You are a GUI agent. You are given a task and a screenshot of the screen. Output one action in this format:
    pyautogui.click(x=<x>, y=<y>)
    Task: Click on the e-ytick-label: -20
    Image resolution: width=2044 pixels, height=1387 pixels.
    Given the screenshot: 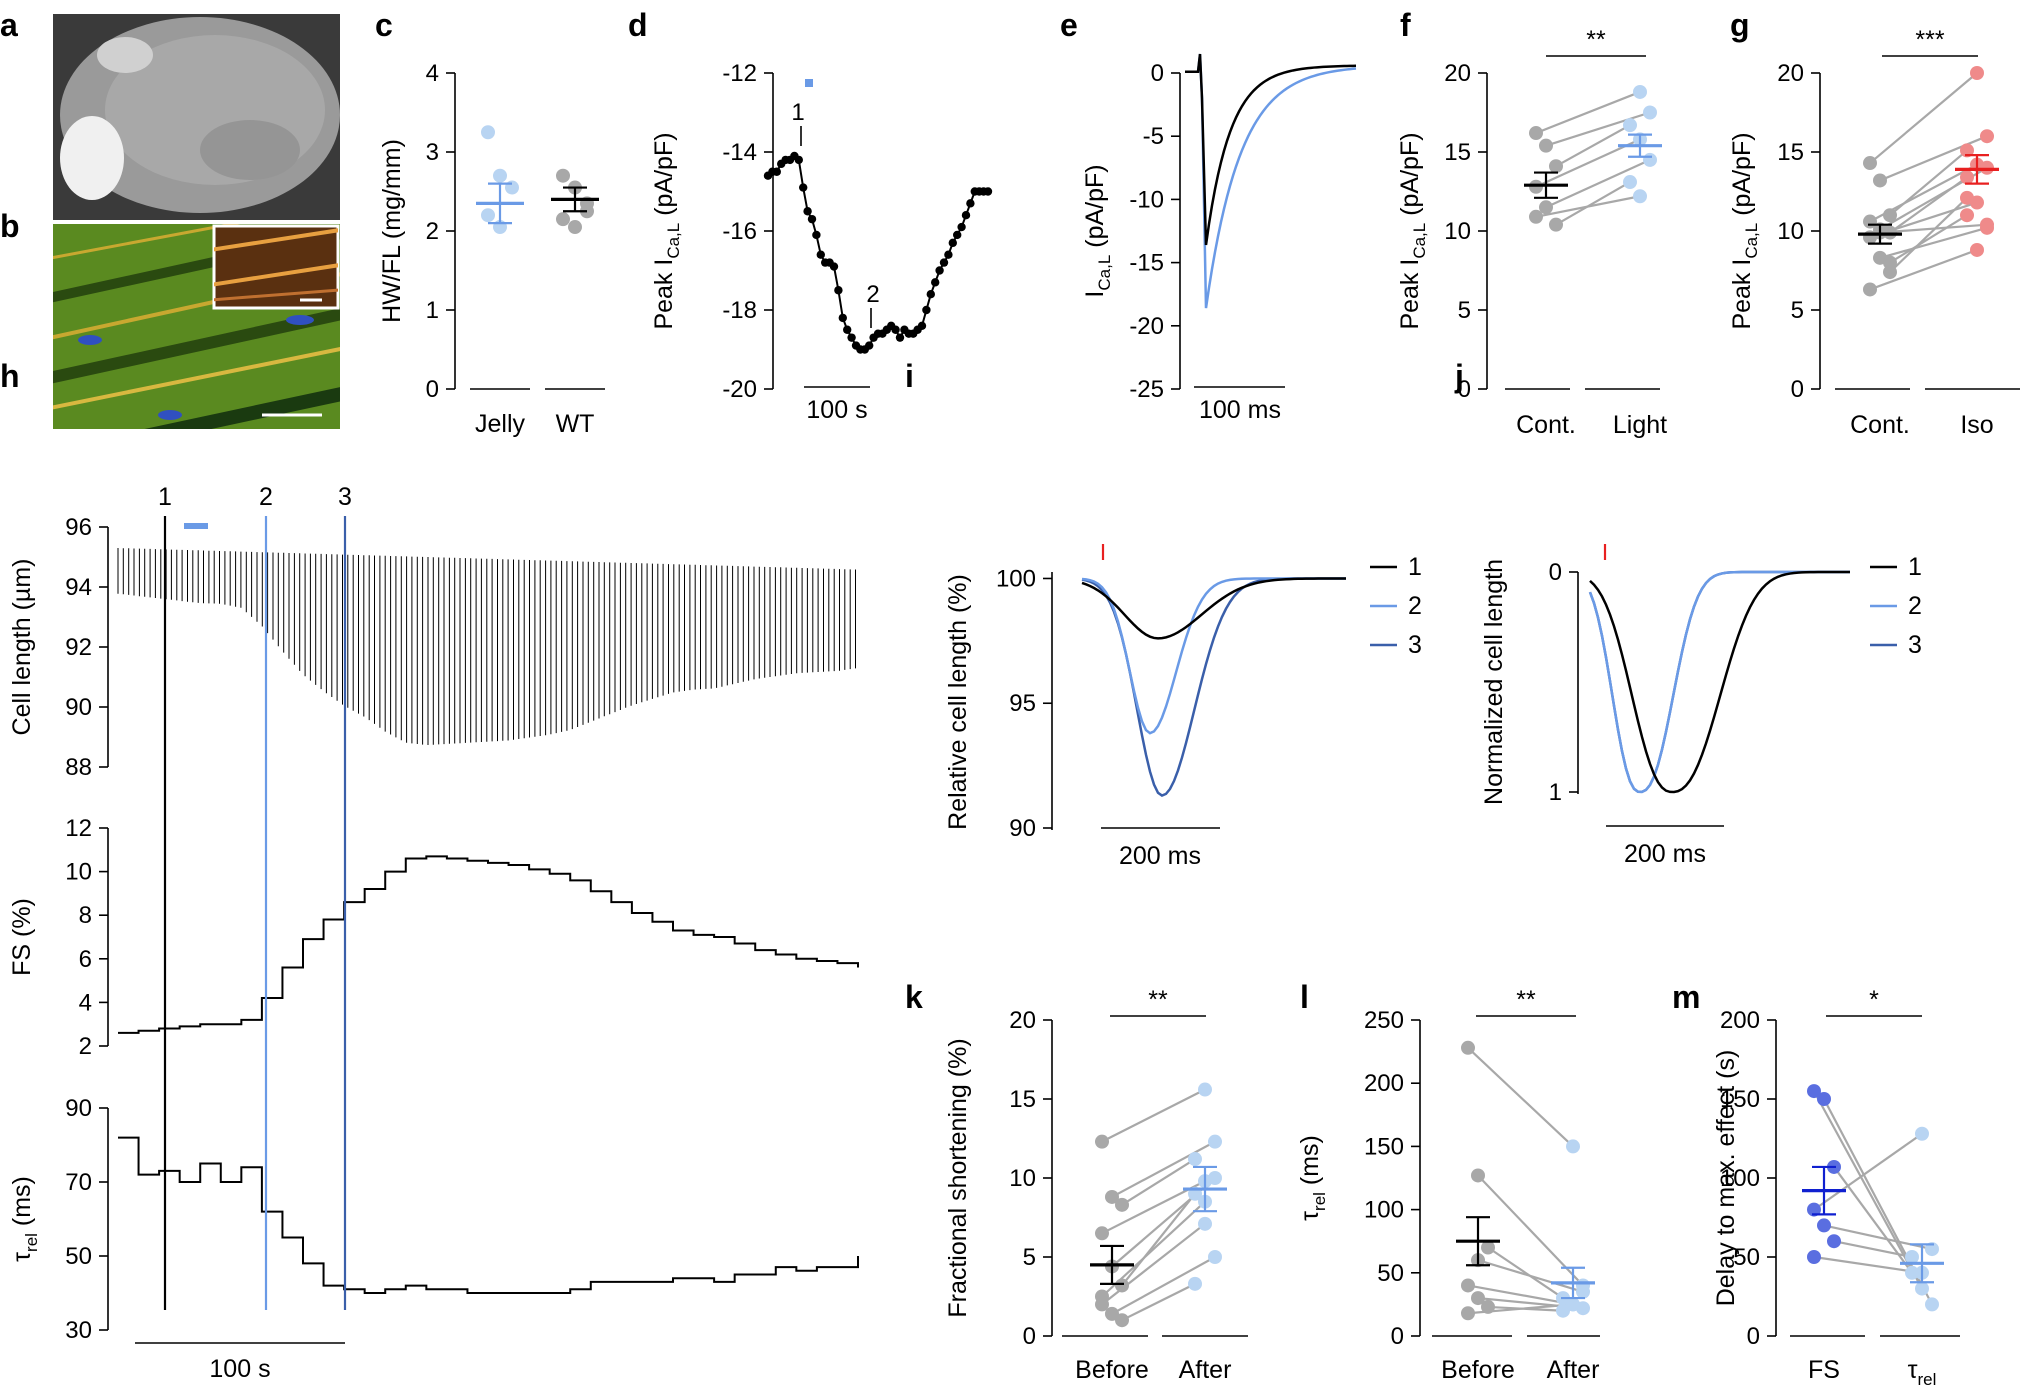 What is the action you would take?
    pyautogui.click(x=1146, y=326)
    